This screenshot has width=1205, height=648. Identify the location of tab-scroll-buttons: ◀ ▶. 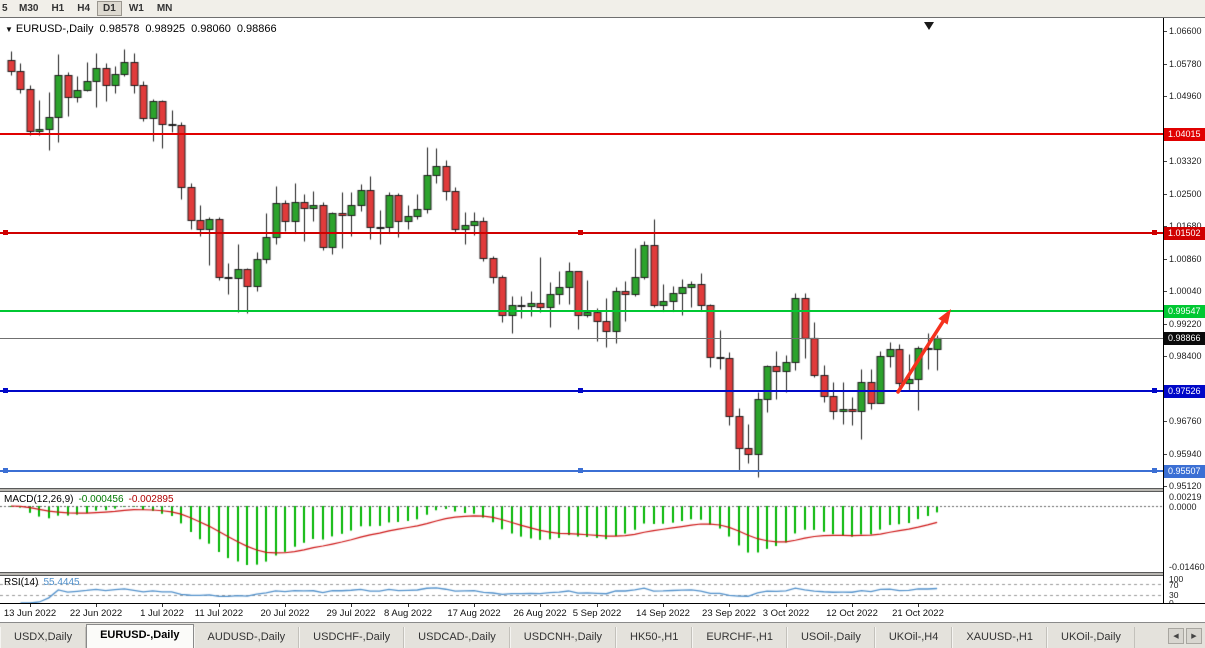
(1185, 636).